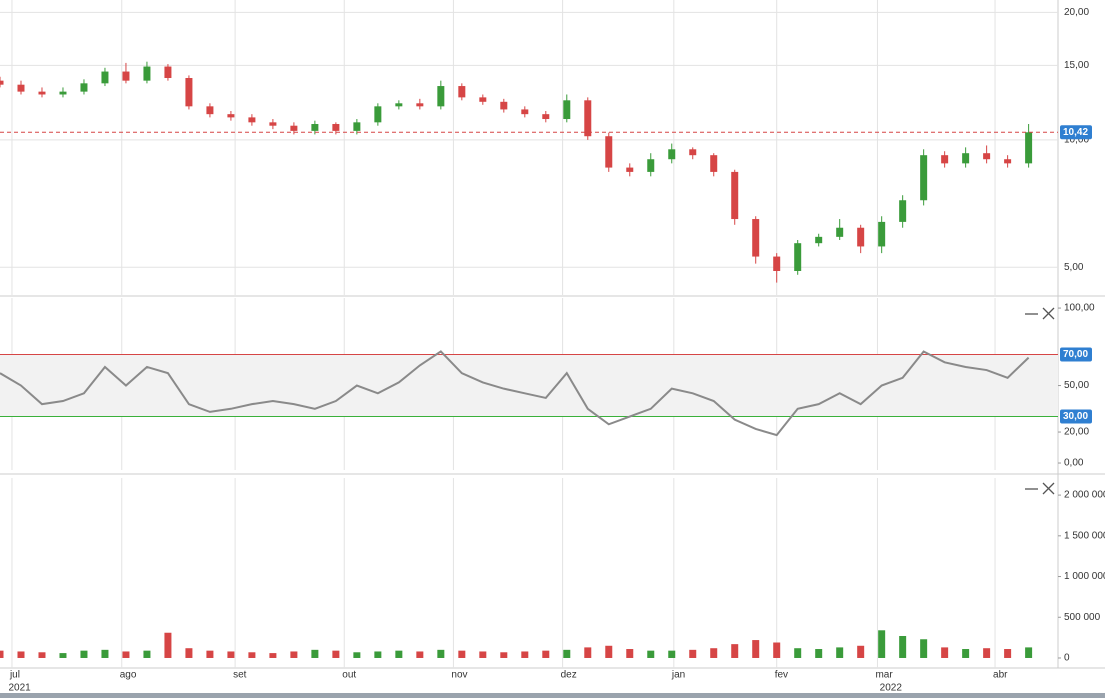 Image resolution: width=1105 pixels, height=698 pixels. I want to click on rsi-line, so click(515, 393).